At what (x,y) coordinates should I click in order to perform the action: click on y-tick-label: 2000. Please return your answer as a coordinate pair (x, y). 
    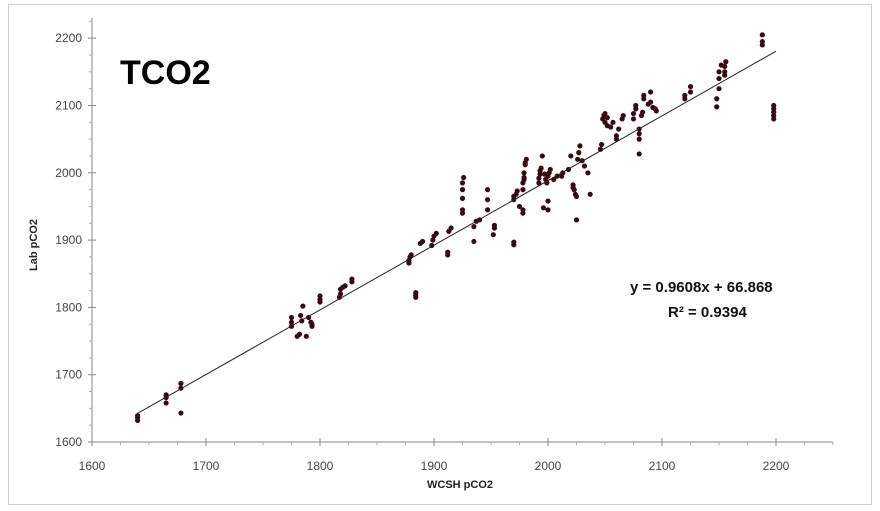
    Looking at the image, I should click on (68, 173).